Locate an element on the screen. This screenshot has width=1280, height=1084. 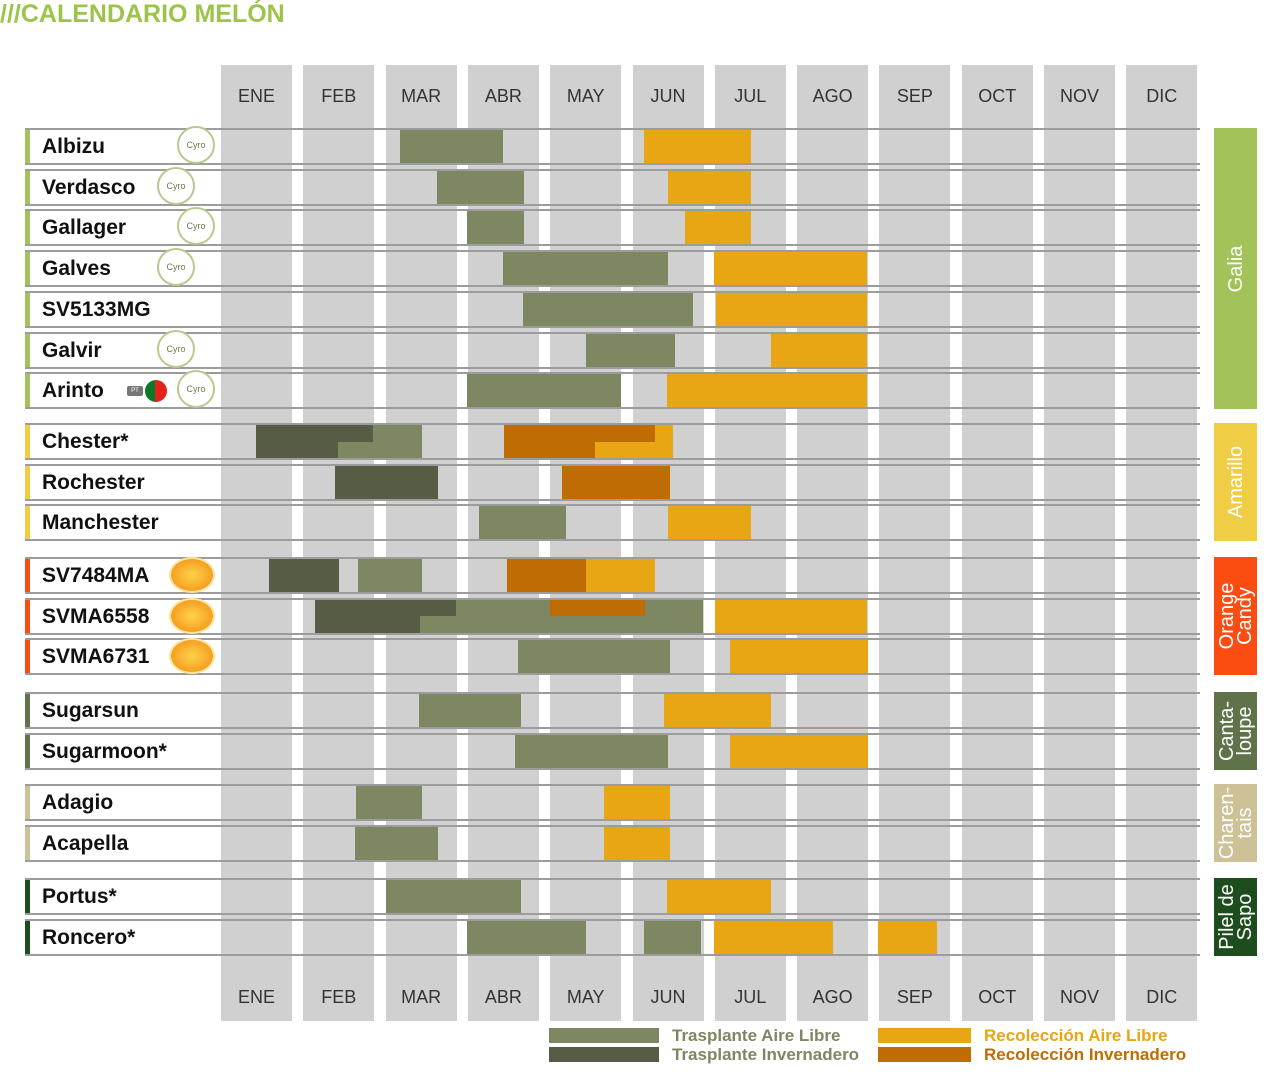
group-label: Charen- tais is located at coordinates (1235, 823).